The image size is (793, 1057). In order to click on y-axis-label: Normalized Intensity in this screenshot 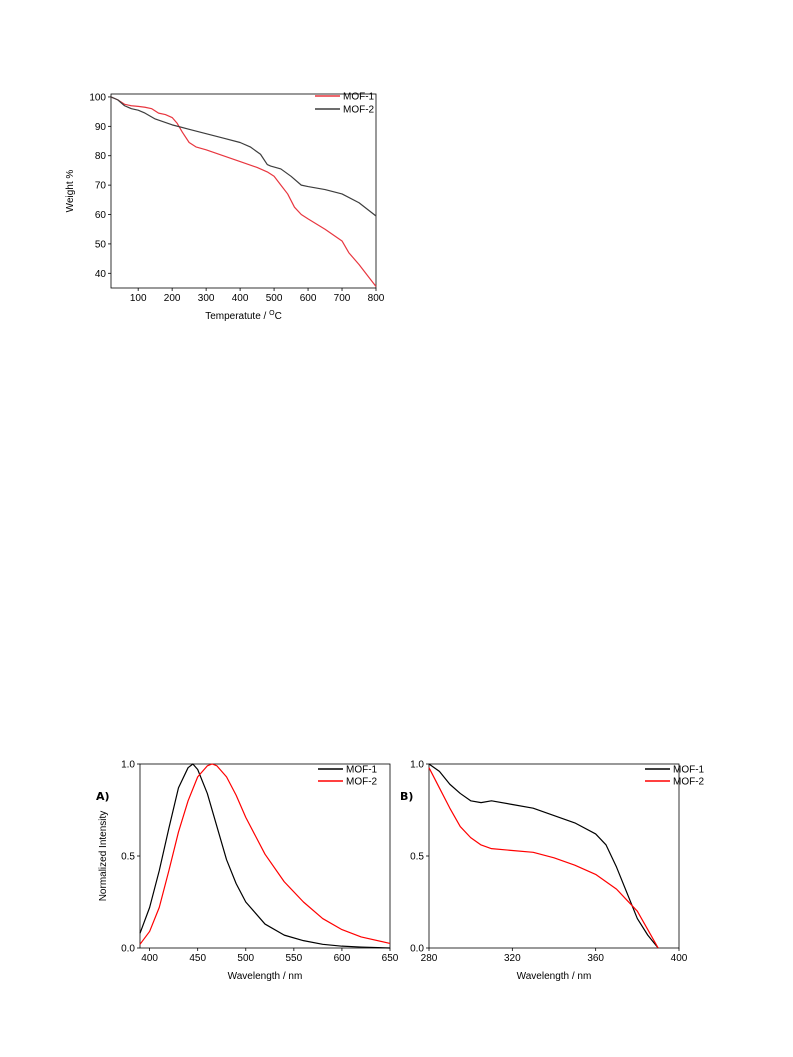, I will do `click(103, 856)`.